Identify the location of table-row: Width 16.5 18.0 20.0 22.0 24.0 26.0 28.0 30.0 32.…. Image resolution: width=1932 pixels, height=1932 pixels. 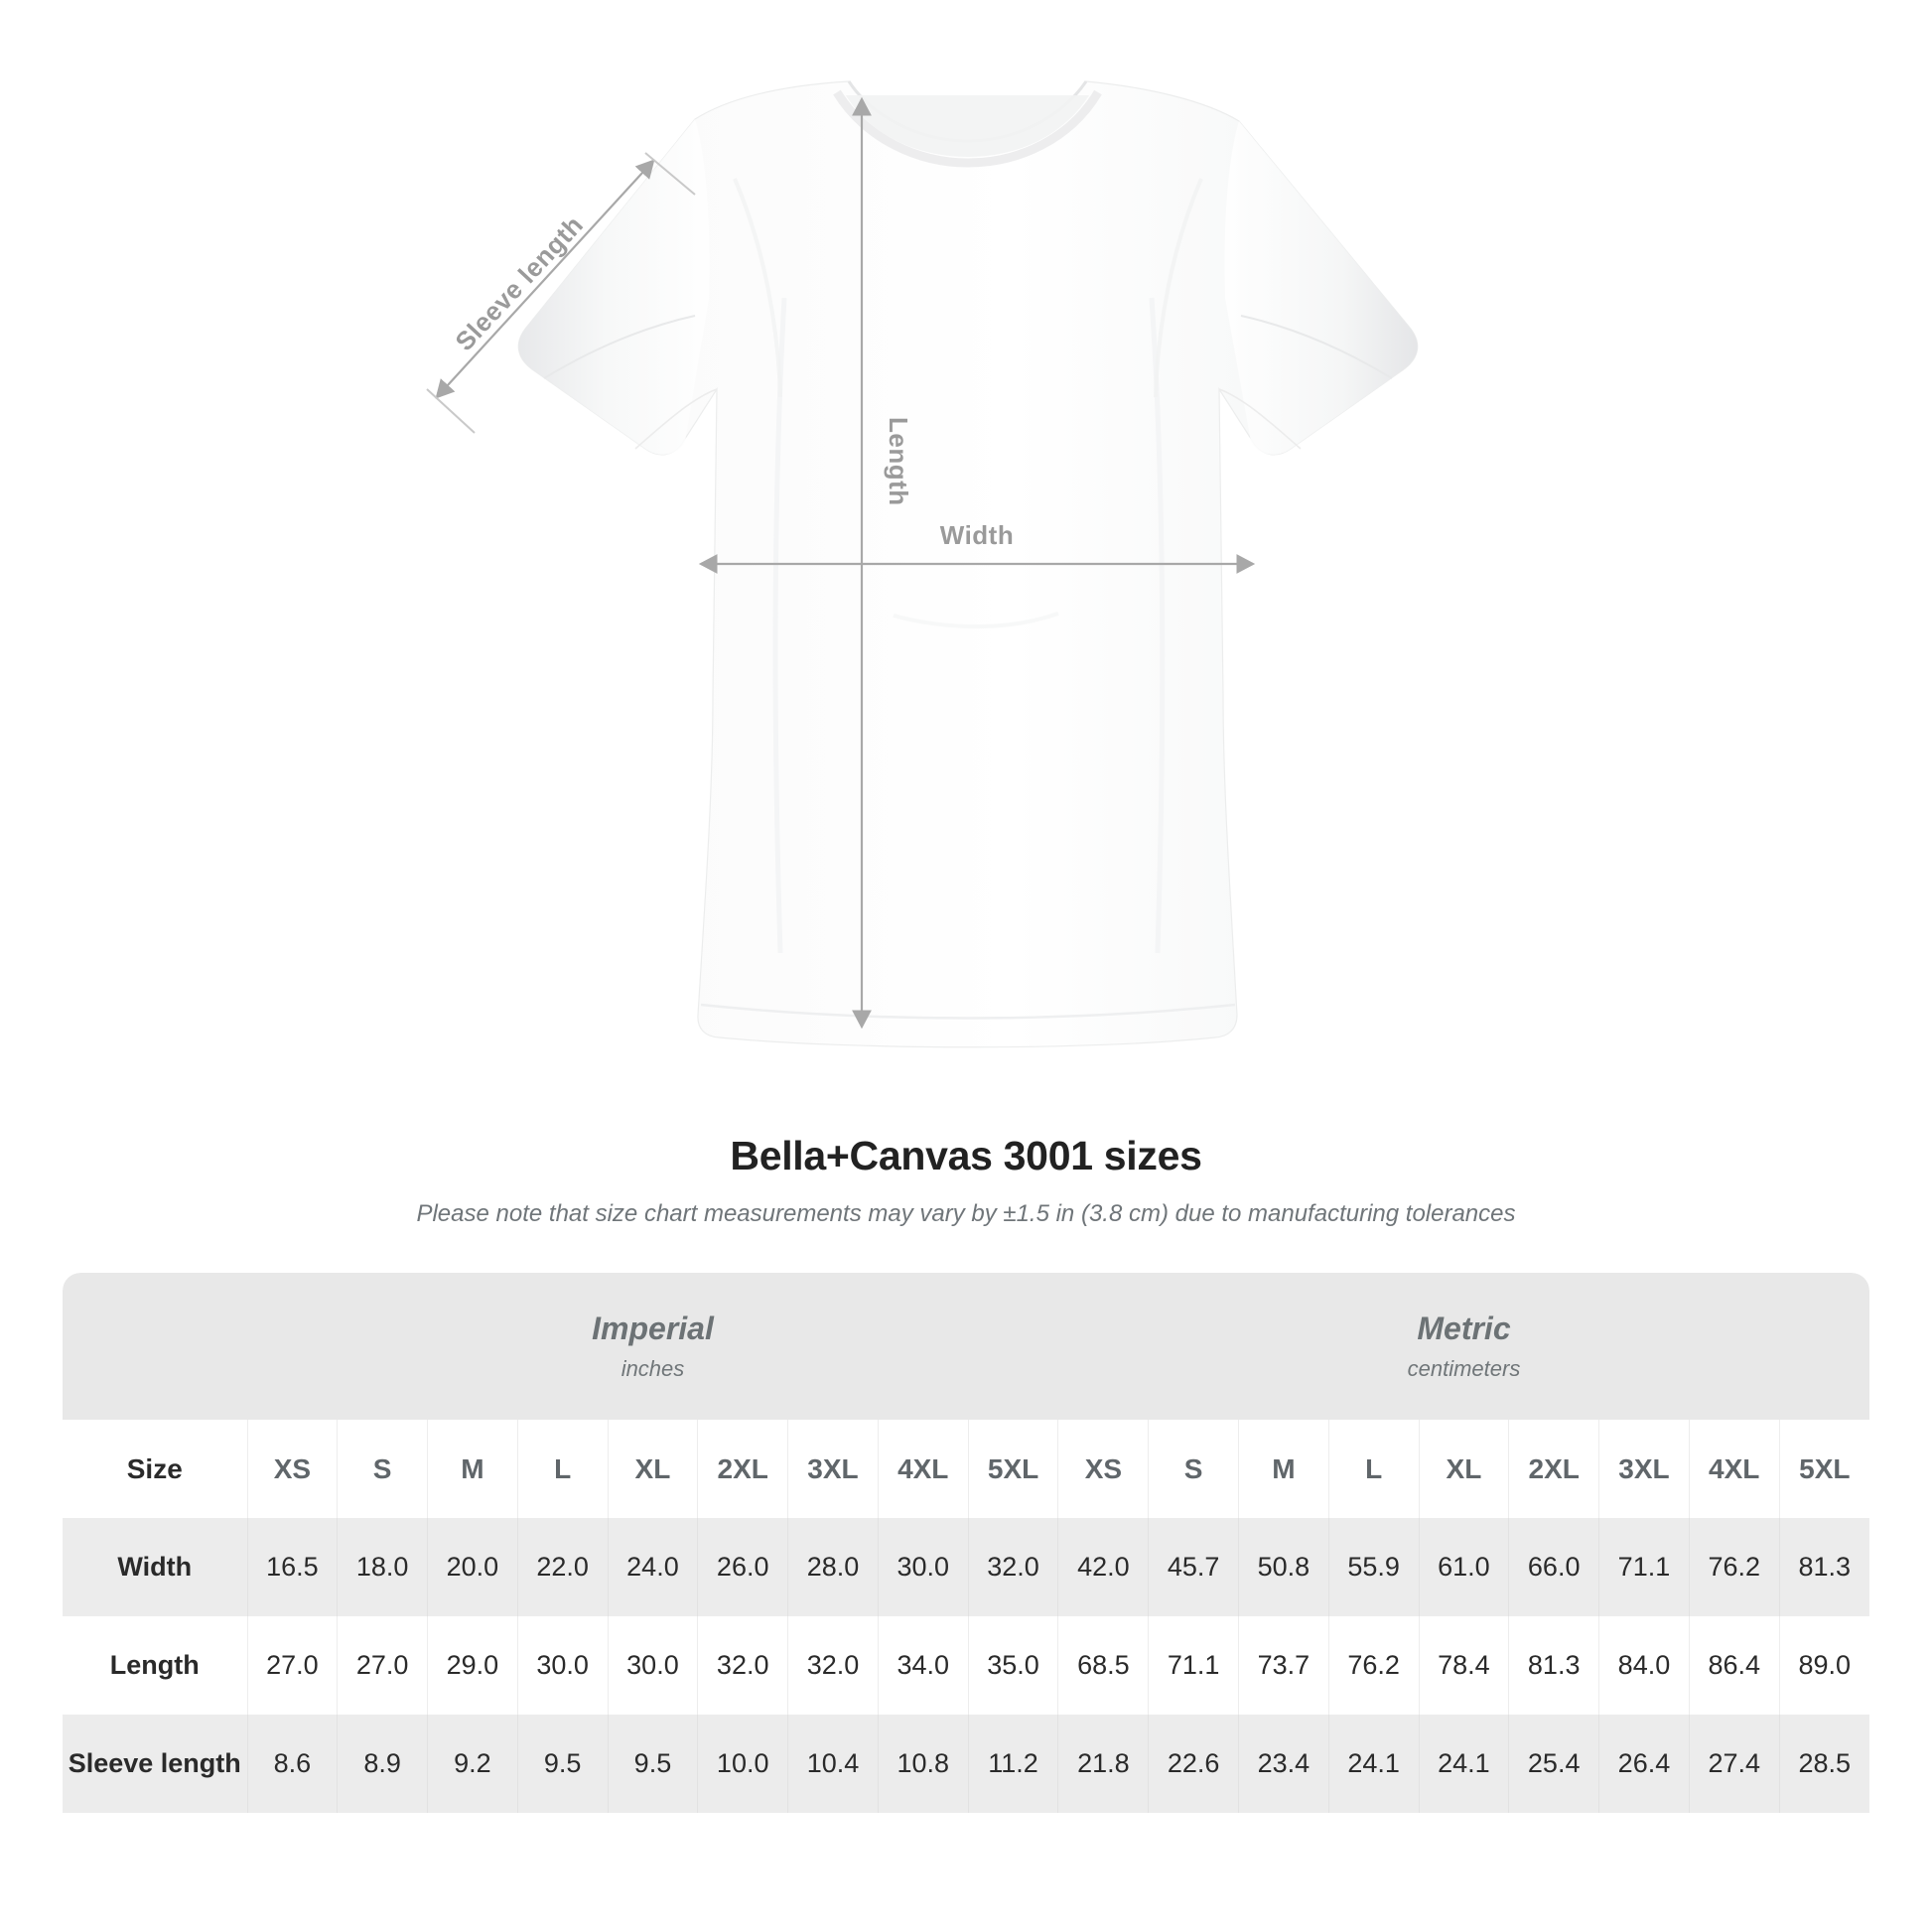
(966, 1567).